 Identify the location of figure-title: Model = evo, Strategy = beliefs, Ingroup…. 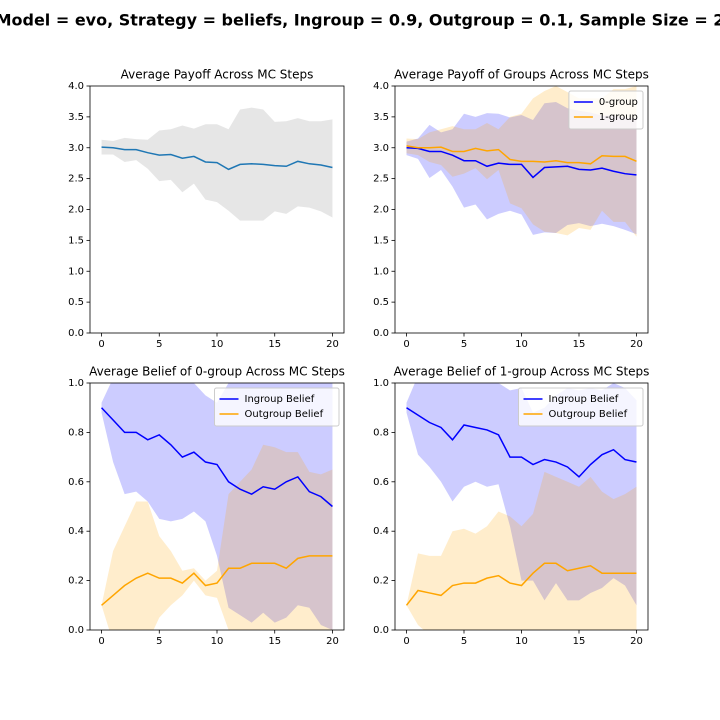
(360, 20).